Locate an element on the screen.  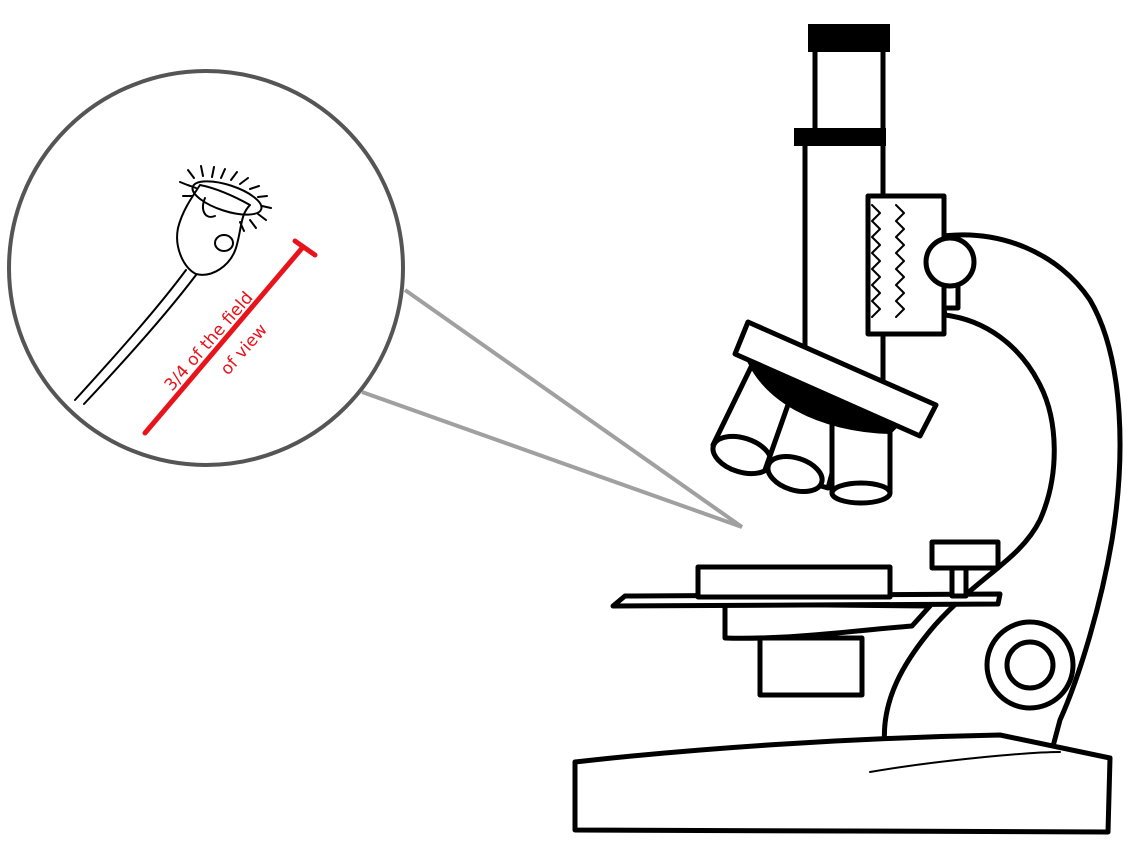
tube-collar is located at coordinates (840, 137).